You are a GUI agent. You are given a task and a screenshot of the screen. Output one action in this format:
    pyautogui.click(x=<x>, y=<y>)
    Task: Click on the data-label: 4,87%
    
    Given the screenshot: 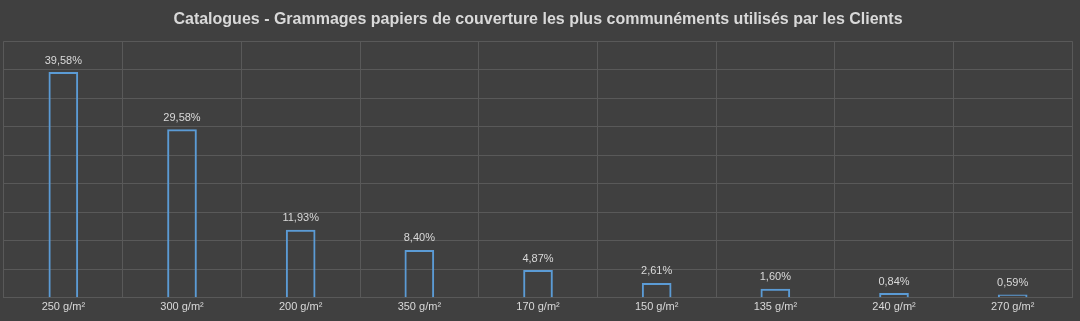 What is the action you would take?
    pyautogui.click(x=538, y=257)
    